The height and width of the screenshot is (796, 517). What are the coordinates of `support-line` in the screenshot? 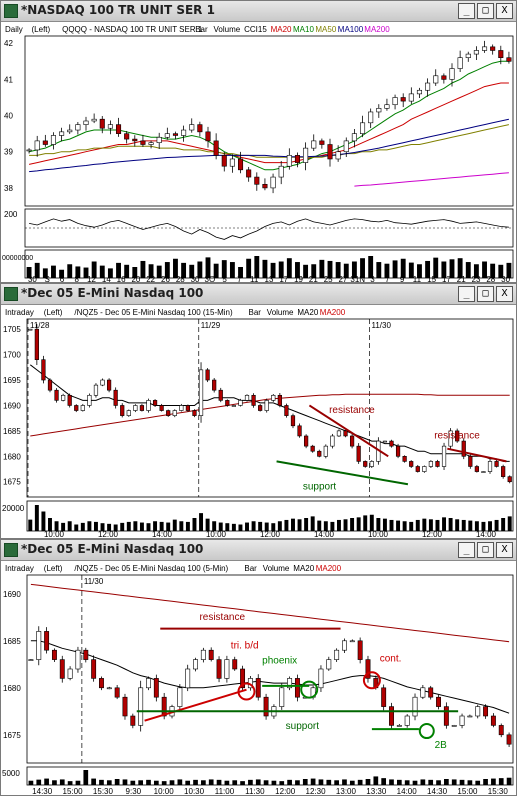 It's located at (342, 473).